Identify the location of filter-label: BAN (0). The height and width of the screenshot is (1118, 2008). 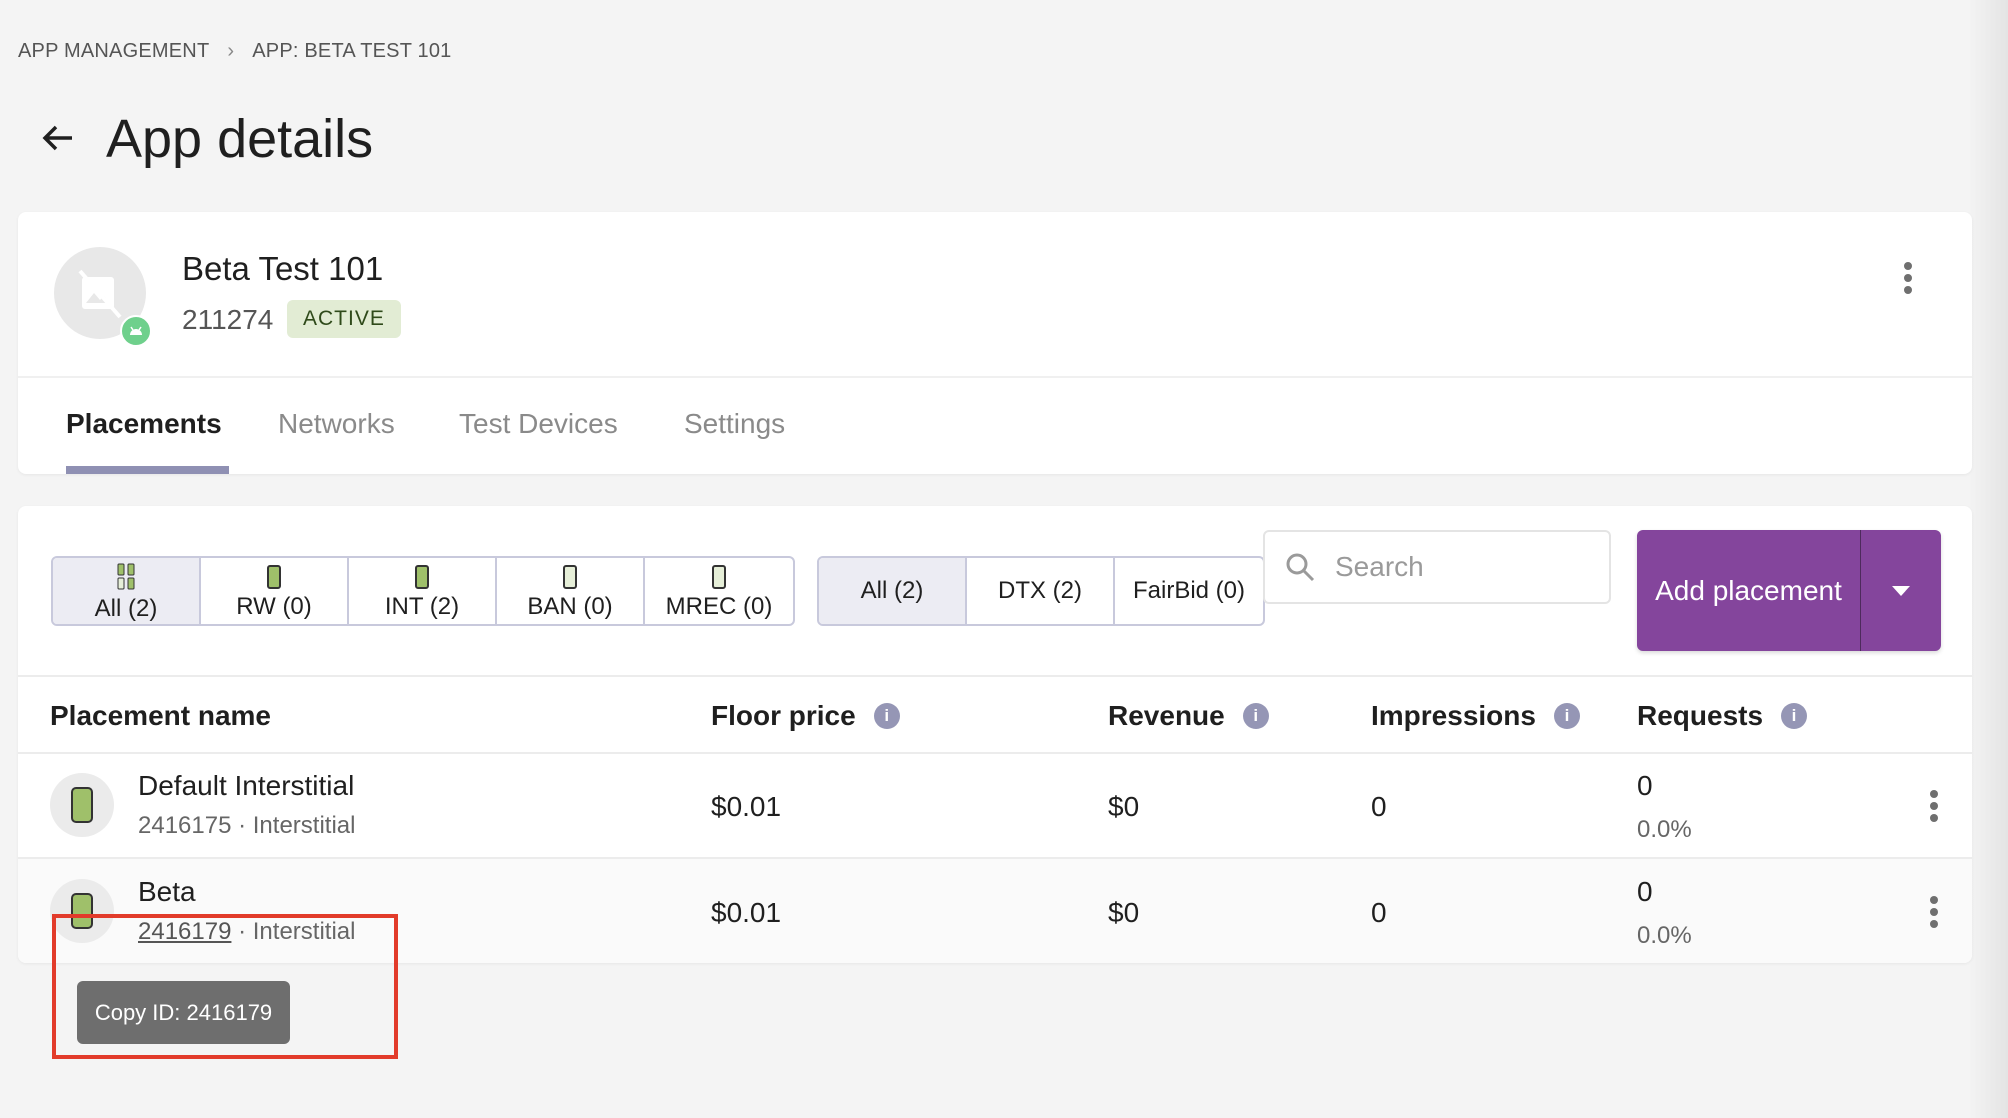
(570, 606).